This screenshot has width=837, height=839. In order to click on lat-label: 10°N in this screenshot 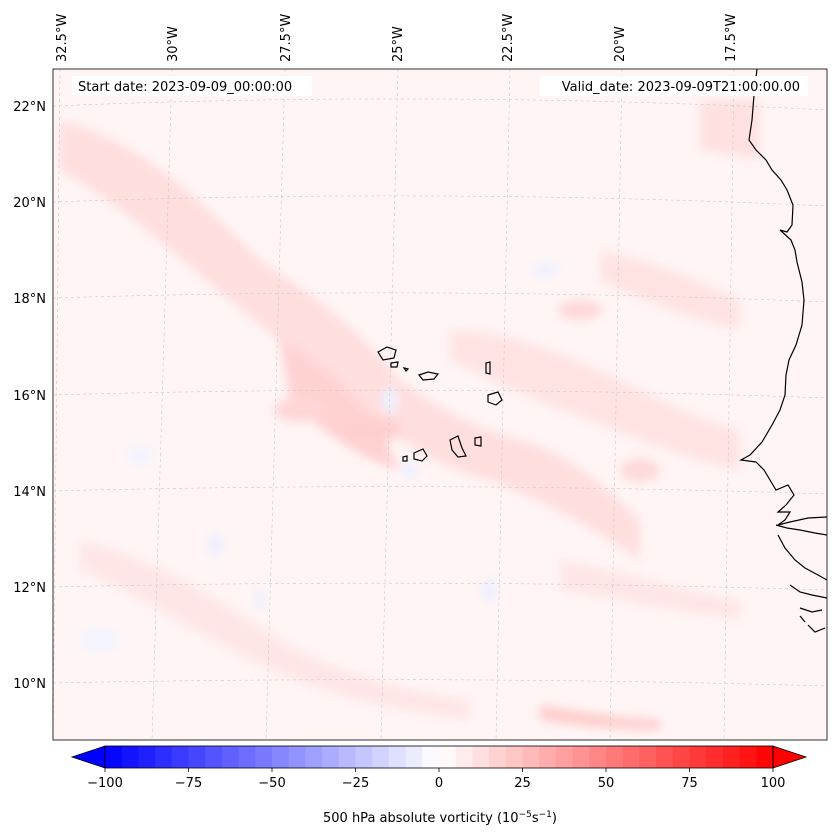, I will do `click(29, 684)`.